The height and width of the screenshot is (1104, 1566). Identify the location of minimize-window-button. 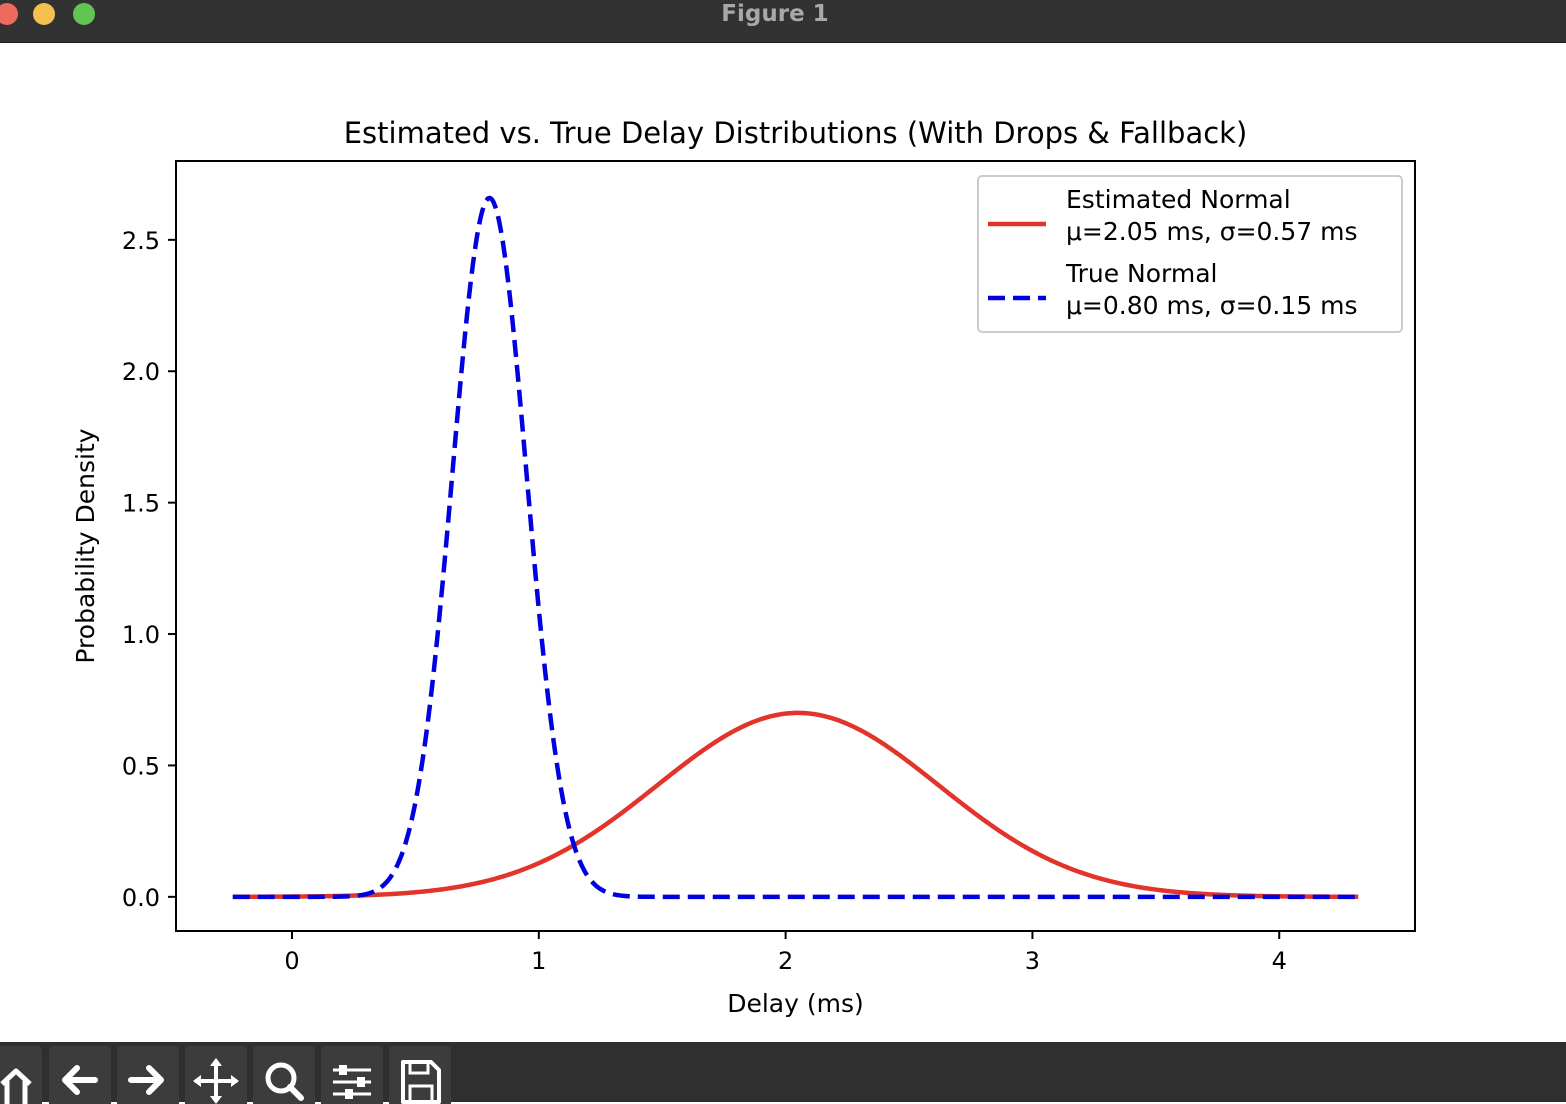
(44, 14).